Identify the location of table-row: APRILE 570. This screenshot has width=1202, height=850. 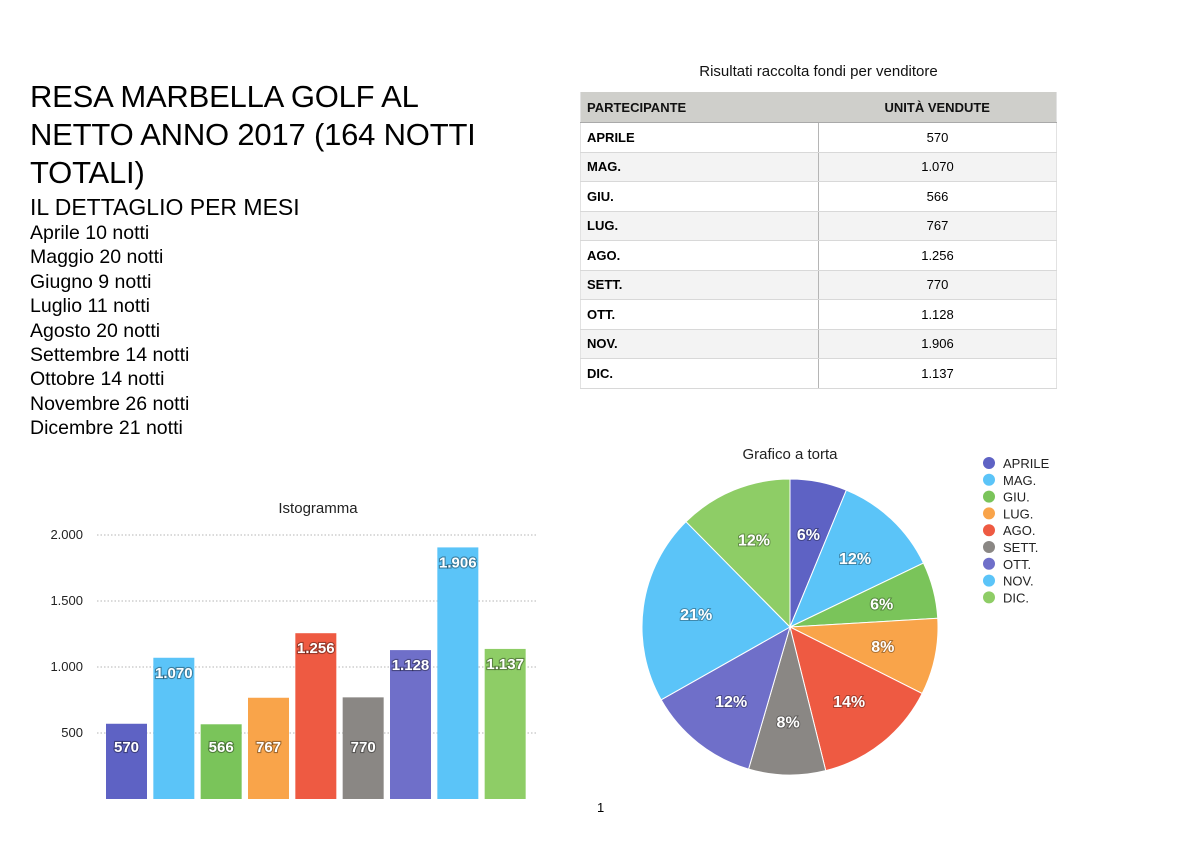
(818, 137).